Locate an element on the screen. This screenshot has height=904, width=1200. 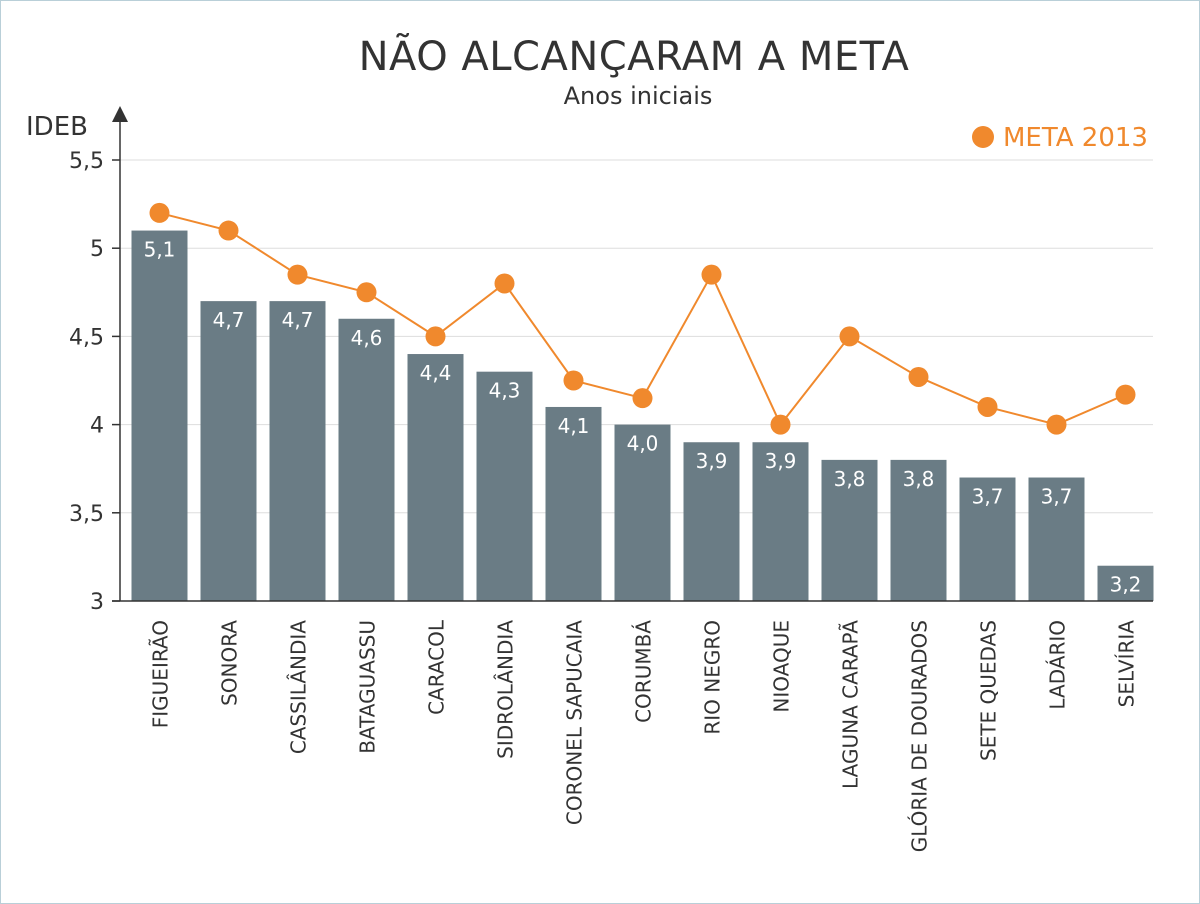
x-category-label: RIO NEGRO is located at coordinates (713, 677).